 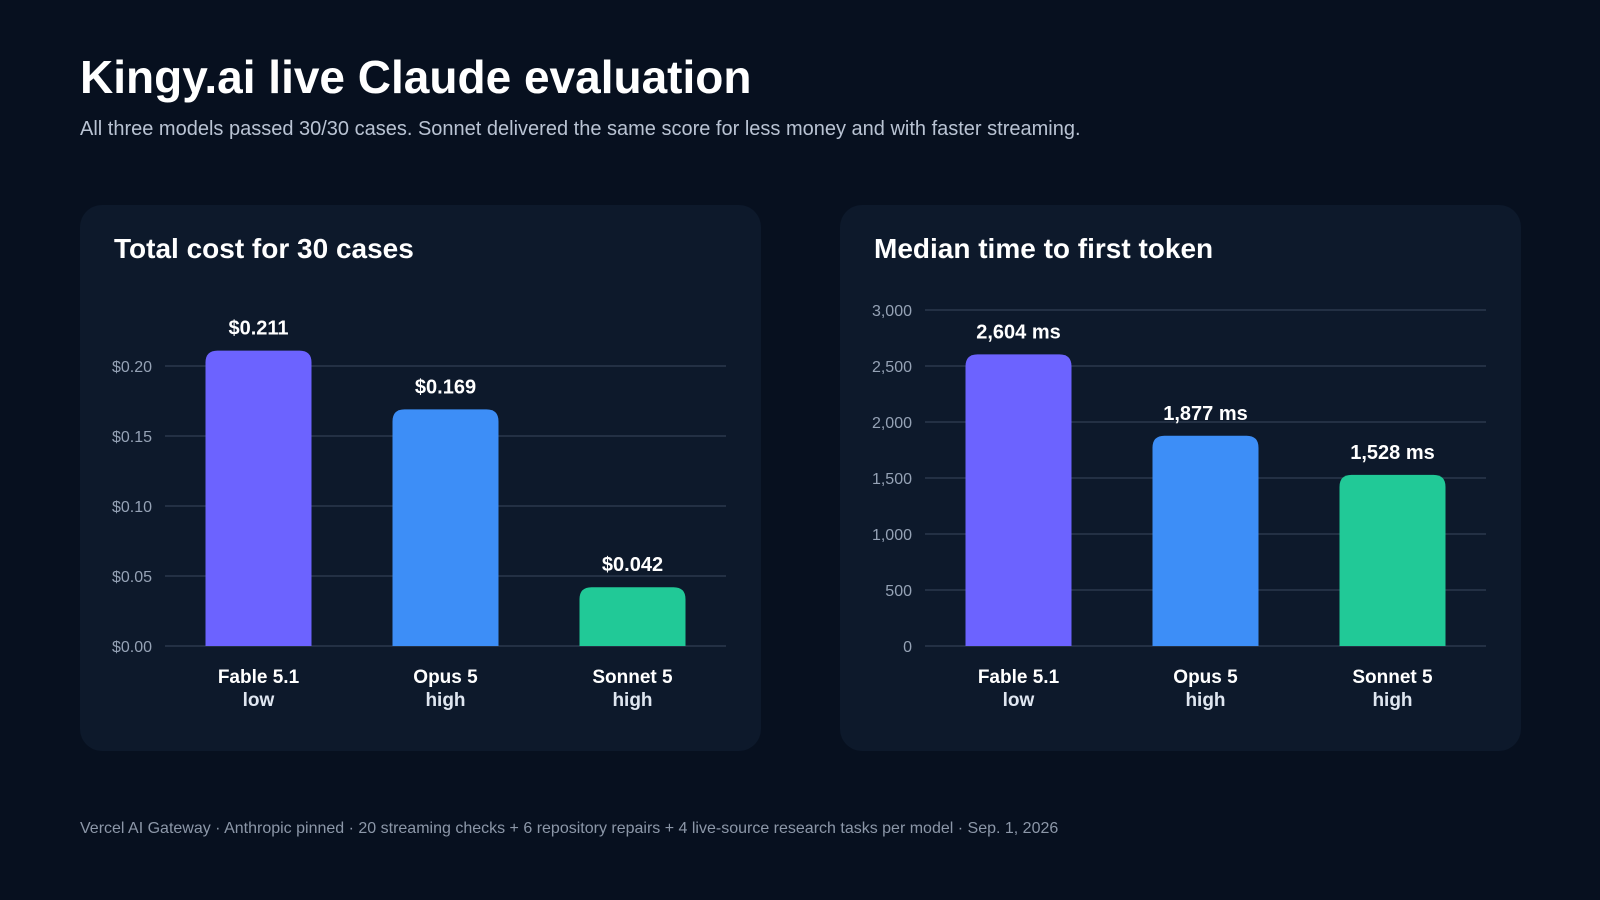 I want to click on ttft-y-tick-label: 1,000, so click(x=892, y=535).